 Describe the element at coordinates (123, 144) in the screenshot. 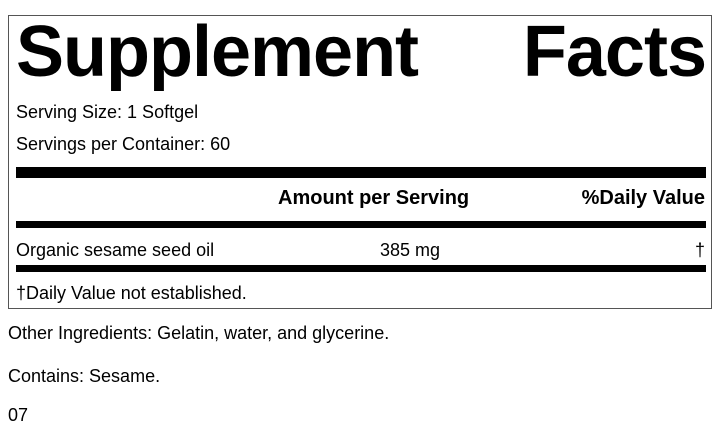

I see `servings-per-container: Servings per Container: 60` at that location.